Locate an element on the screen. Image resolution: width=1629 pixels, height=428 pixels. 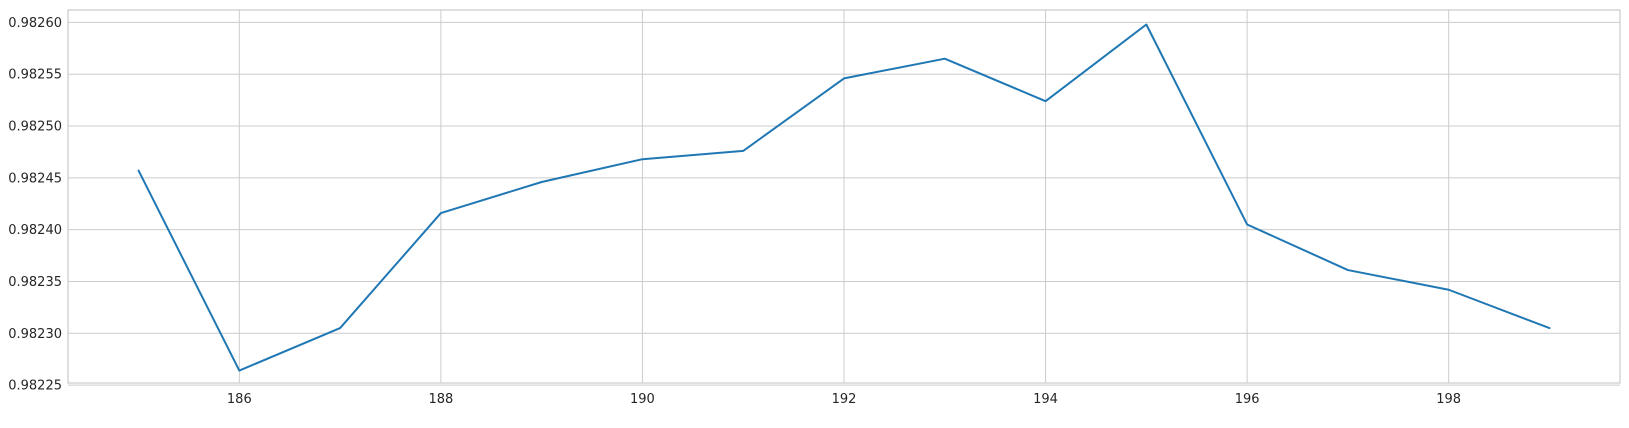
y-tick-label: 0.98245 is located at coordinates (35, 178).